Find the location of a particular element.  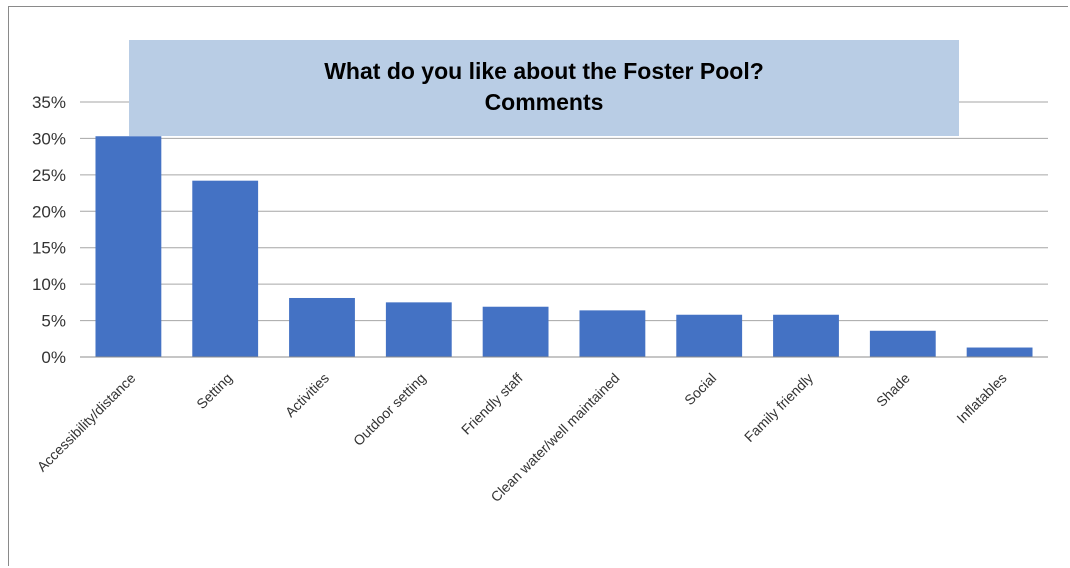

x-category-label: Activities is located at coordinates (307, 395).